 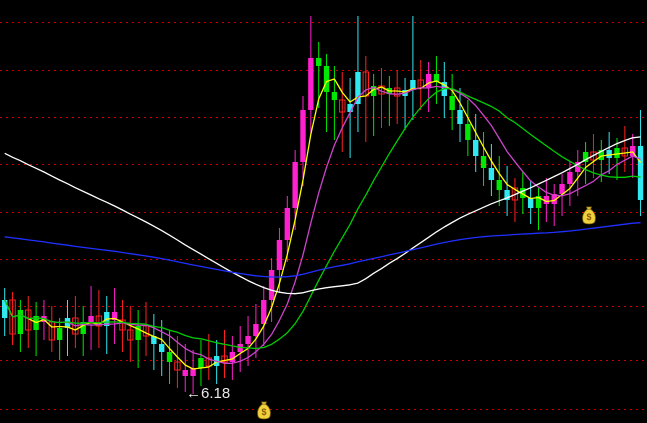 What do you see at coordinates (208, 393) in the screenshot?
I see `price-callout-label: ←6.18` at bounding box center [208, 393].